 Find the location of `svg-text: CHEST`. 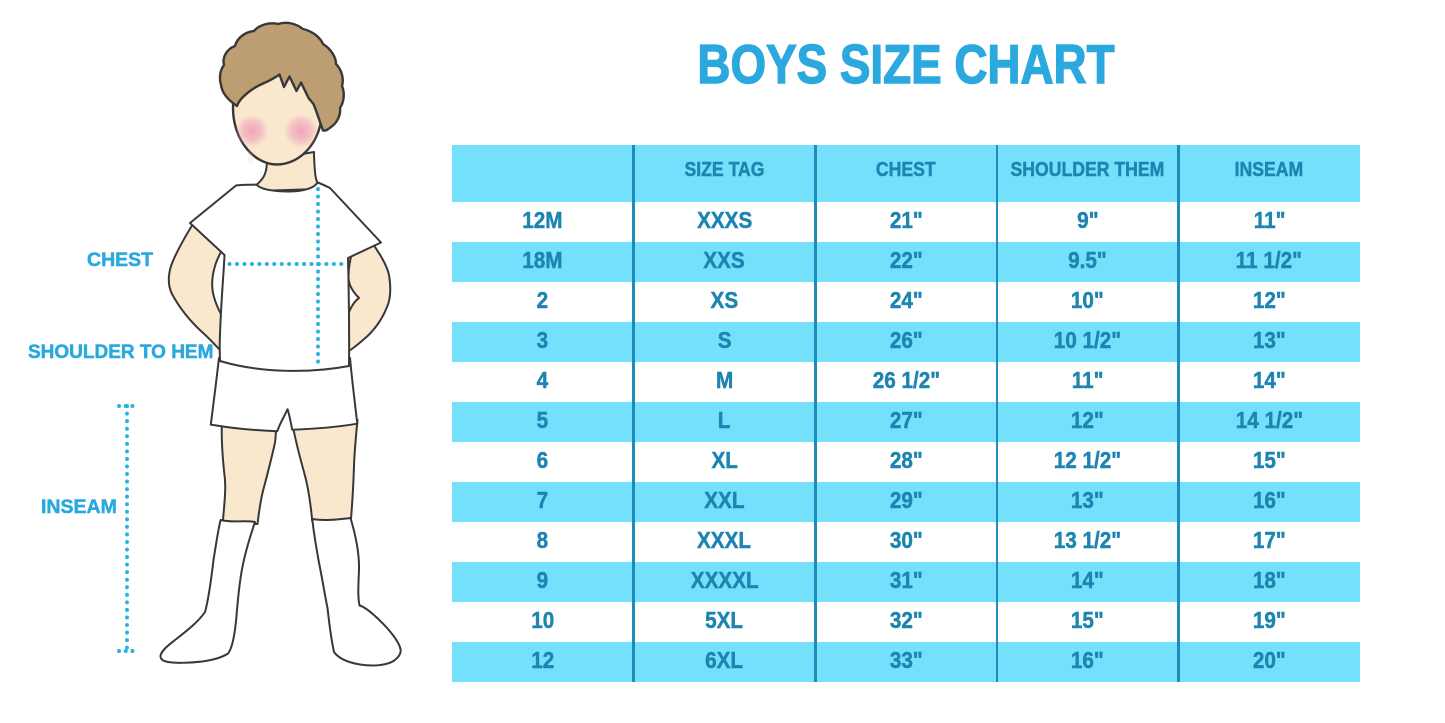

svg-text: CHEST is located at coordinates (120, 260).